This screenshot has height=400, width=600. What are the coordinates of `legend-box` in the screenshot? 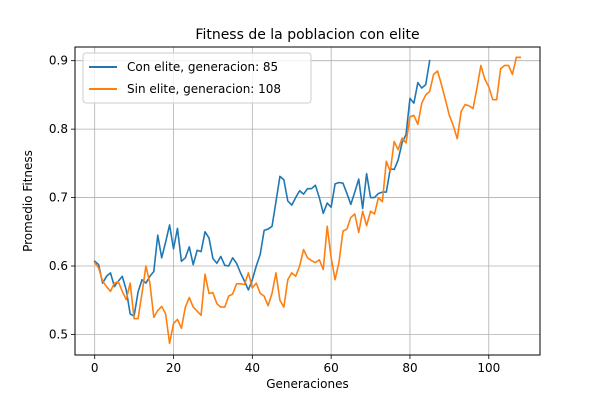 It's located at (197, 78).